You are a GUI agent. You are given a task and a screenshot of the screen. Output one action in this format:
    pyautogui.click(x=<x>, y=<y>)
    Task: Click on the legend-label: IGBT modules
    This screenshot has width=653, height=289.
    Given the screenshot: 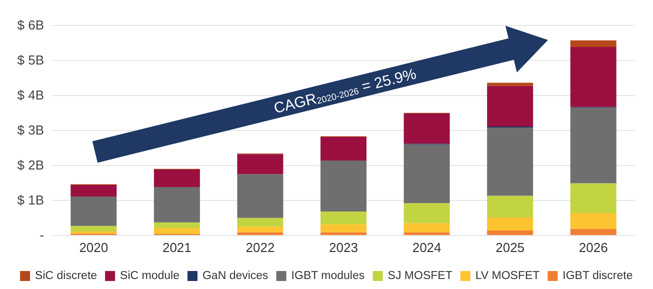 What is the action you would take?
    pyautogui.click(x=328, y=276)
    